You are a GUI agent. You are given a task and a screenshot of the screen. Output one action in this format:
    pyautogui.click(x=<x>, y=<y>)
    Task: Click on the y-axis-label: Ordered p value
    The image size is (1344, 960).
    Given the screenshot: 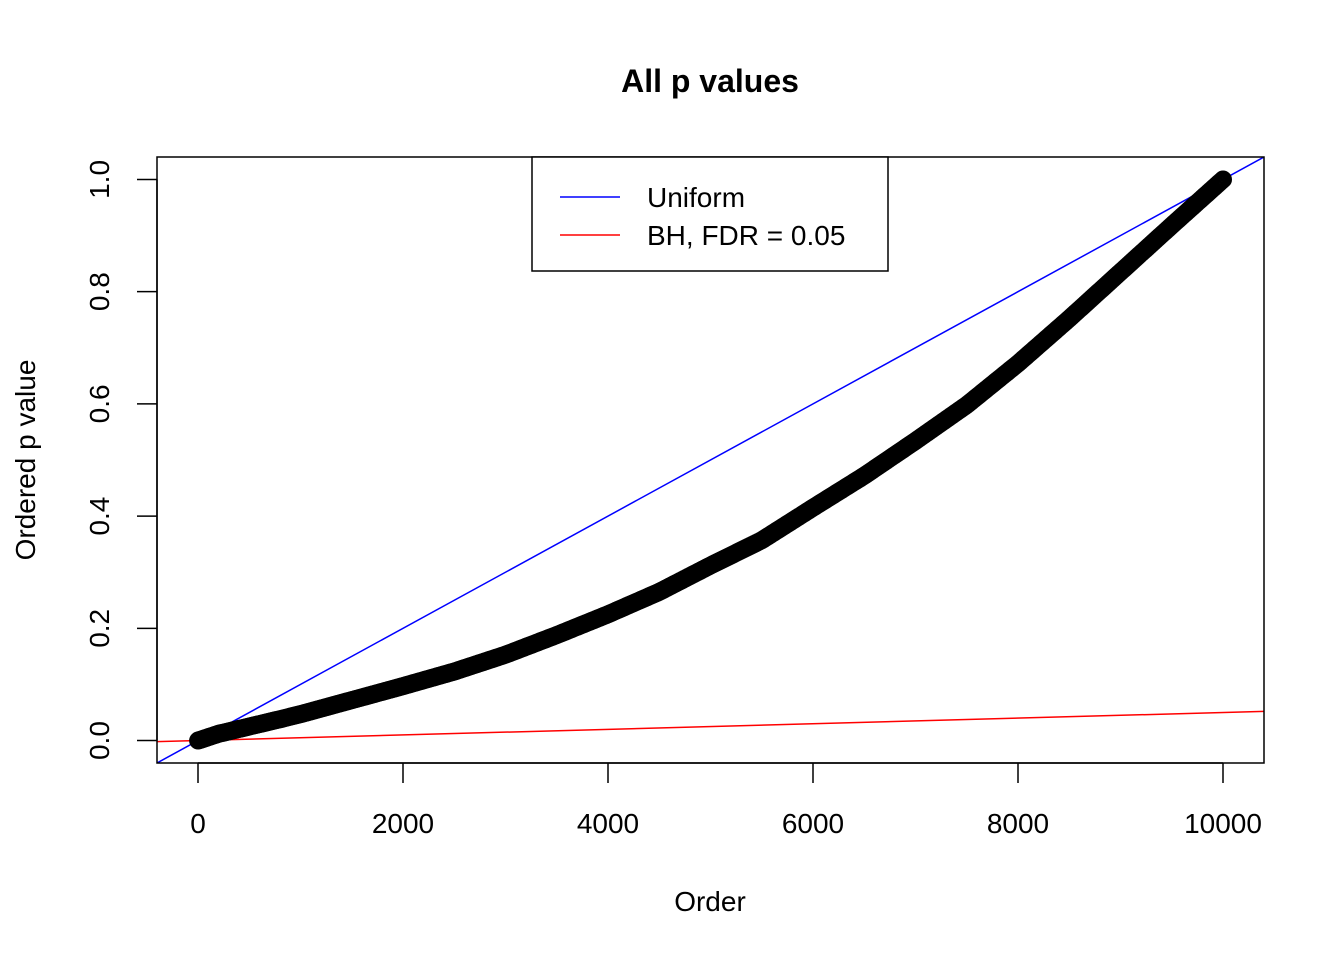 What is the action you would take?
    pyautogui.click(x=25, y=460)
    